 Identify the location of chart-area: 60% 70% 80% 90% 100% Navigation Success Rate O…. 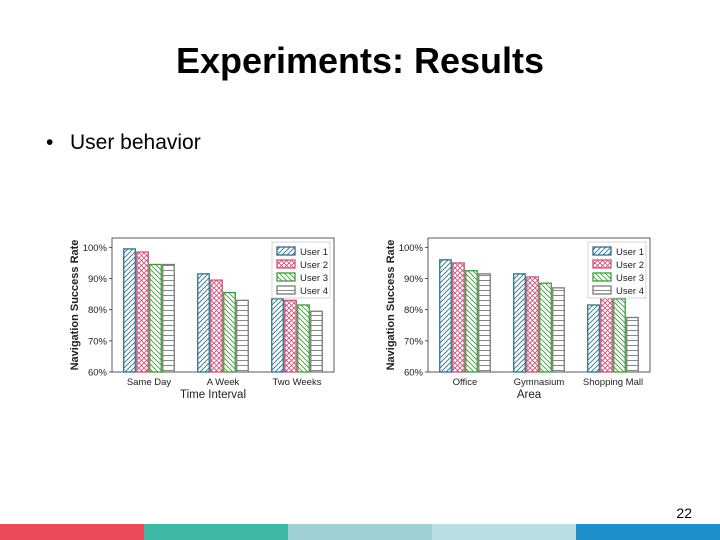
(517, 320).